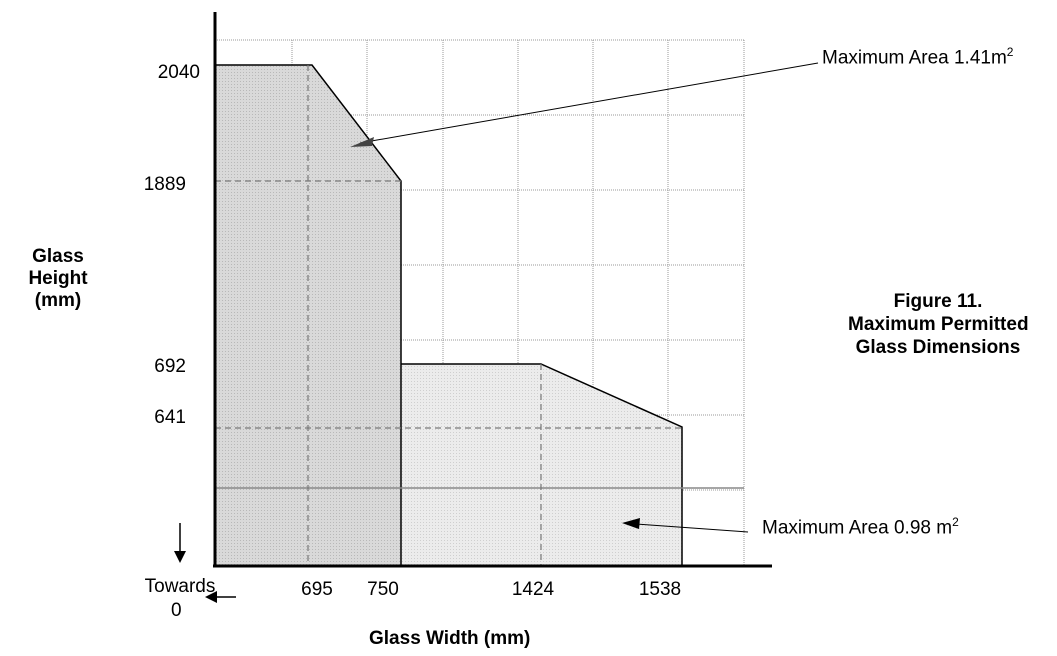 The height and width of the screenshot is (656, 1057). I want to click on annotation-max-area-098: Maximum Area 0.98 m2, so click(860, 527).